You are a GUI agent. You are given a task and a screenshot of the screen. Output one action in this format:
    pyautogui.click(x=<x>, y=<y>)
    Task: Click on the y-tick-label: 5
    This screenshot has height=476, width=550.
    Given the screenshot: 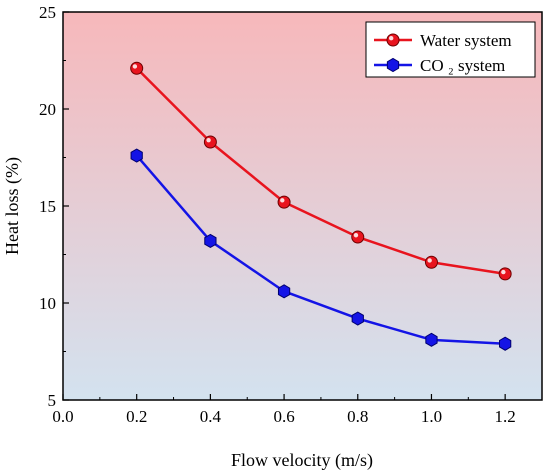 What is the action you would take?
    pyautogui.click(x=52, y=400)
    